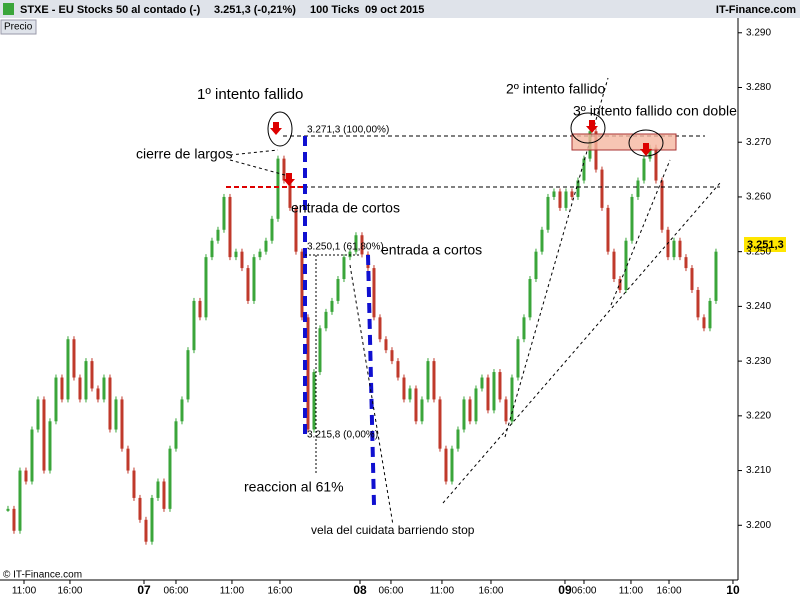  I want to click on annotation: 3º intento fallido con doble, so click(655, 111).